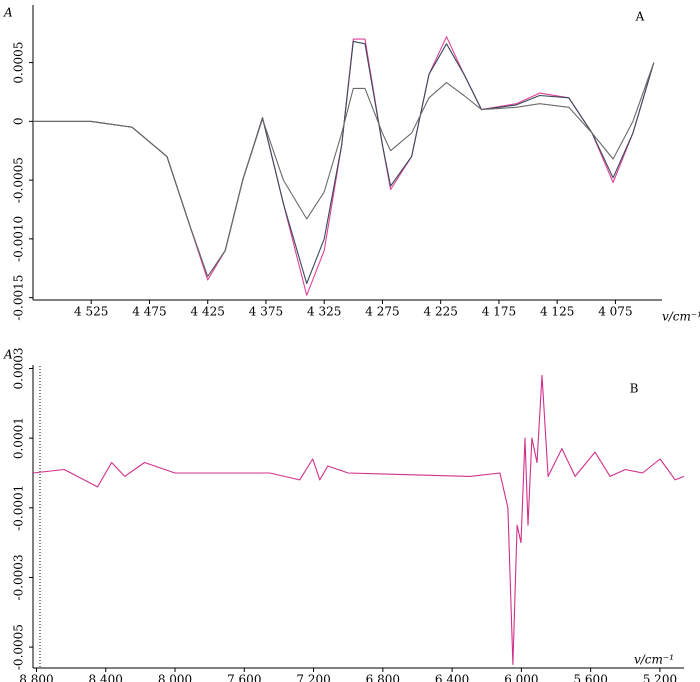 The height and width of the screenshot is (682, 700). Describe the element at coordinates (382, 312) in the screenshot. I see `x-tick-label: 4 275` at that location.